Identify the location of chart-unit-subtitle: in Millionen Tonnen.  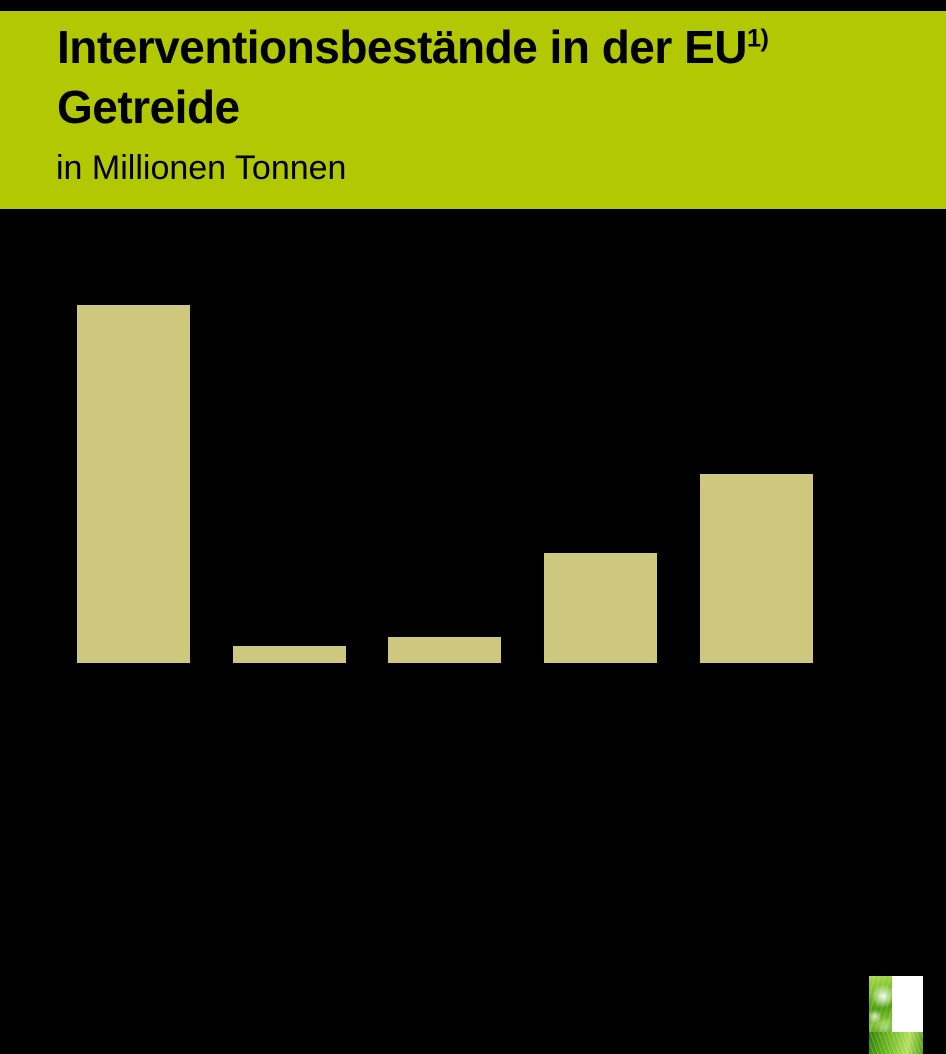
(201, 168).